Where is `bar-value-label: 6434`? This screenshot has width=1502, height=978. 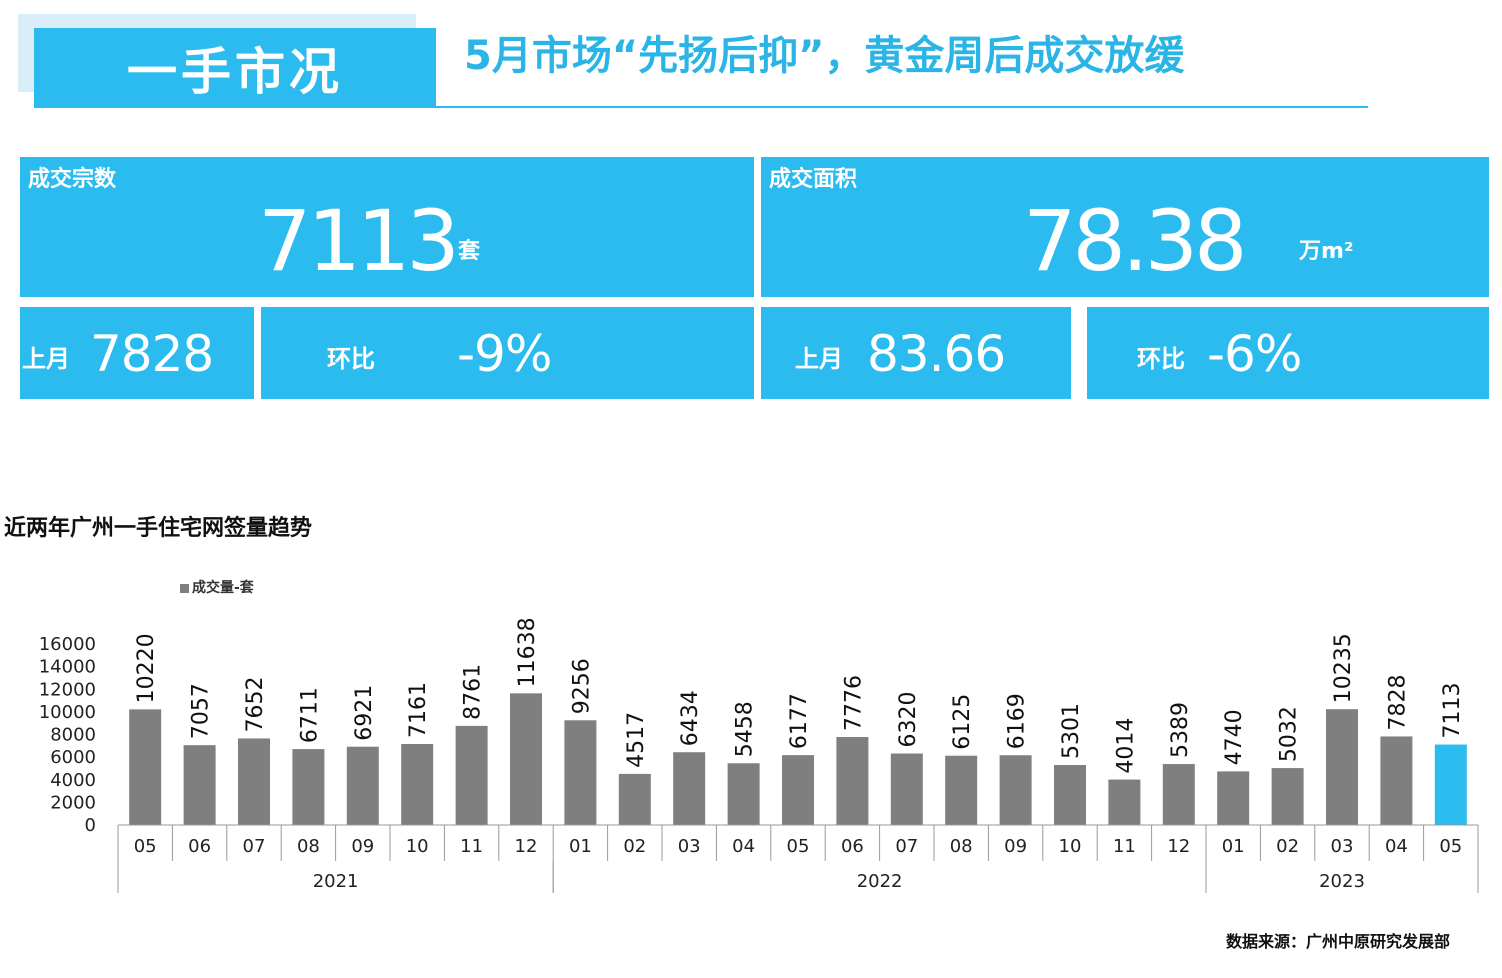 bar-value-label: 6434 is located at coordinates (690, 718).